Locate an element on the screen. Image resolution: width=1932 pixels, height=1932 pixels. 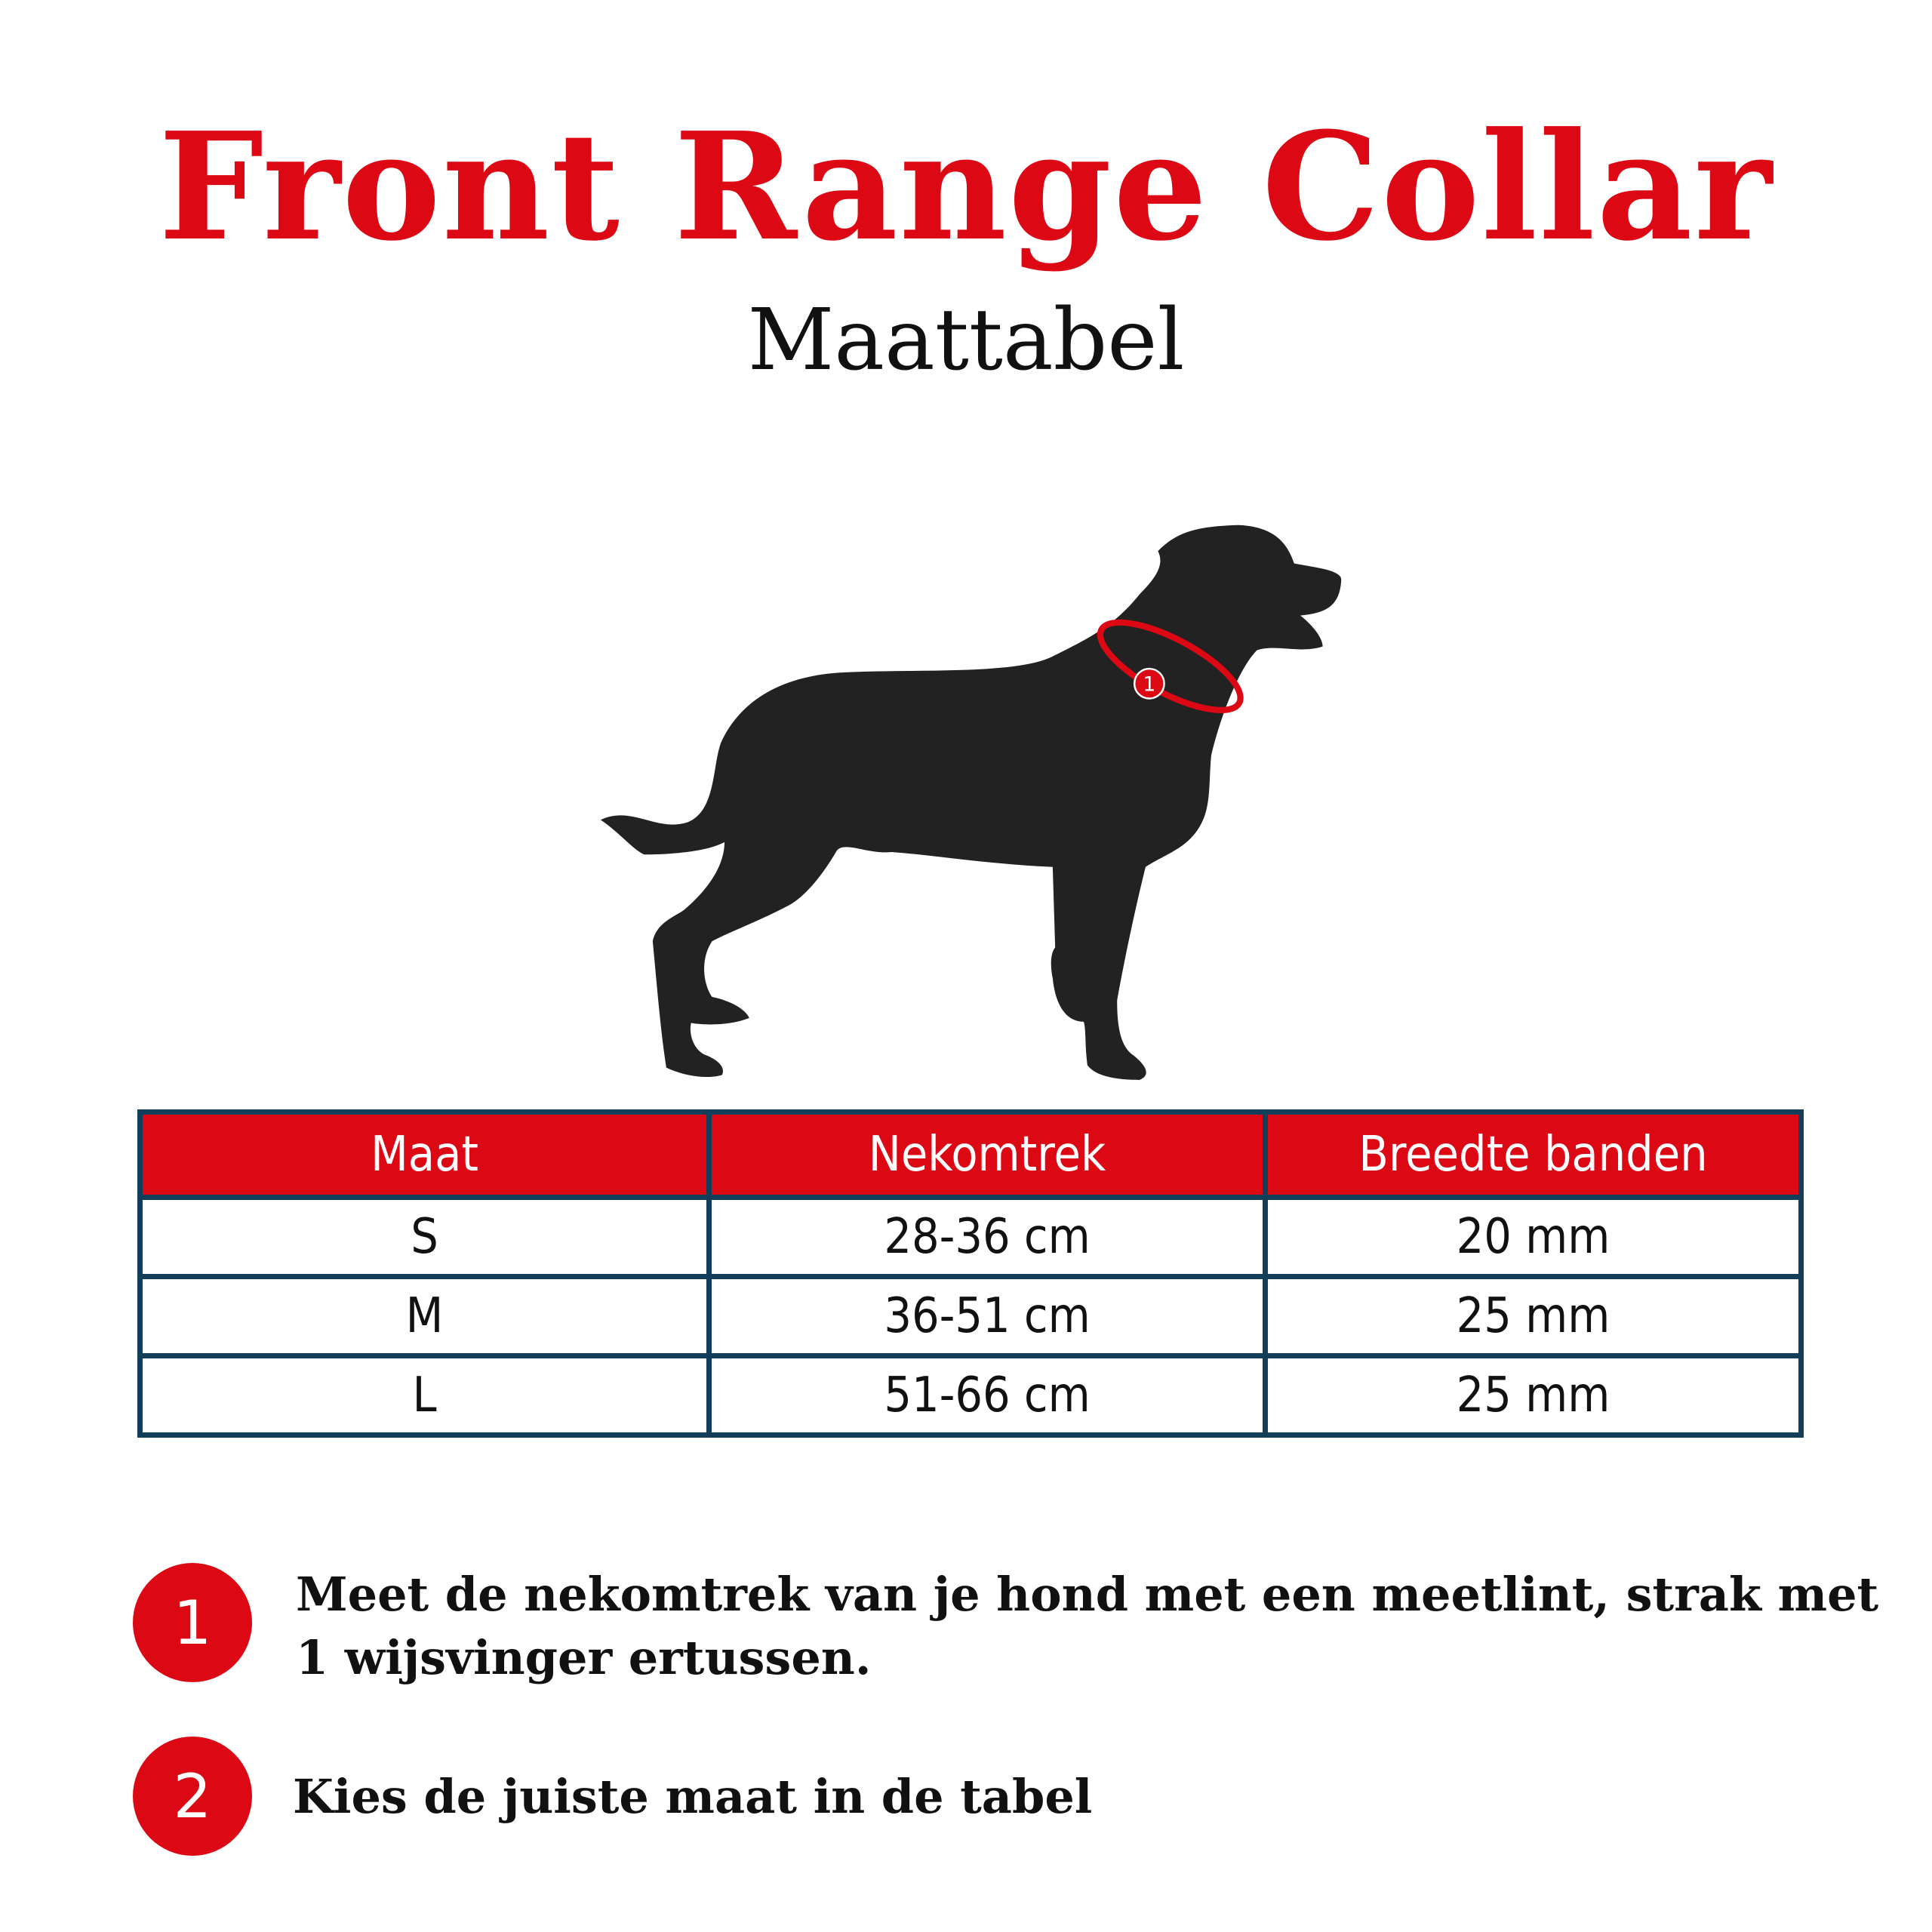
cell-size: M is located at coordinates (424, 1316).